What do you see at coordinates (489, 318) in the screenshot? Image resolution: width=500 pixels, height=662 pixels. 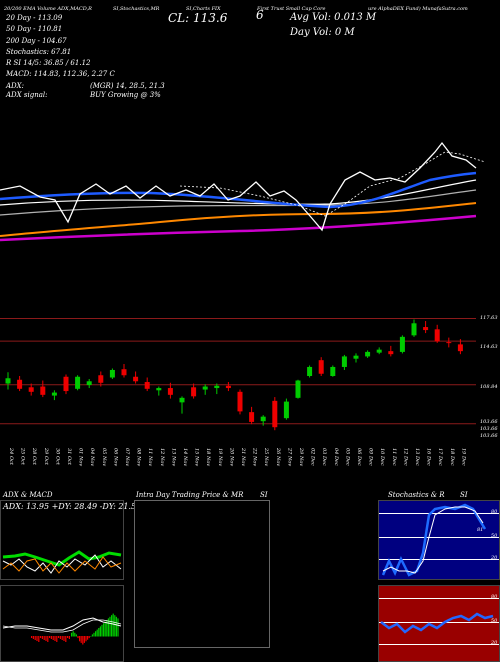 I see `price-level-1: 117.63` at bounding box center [489, 318].